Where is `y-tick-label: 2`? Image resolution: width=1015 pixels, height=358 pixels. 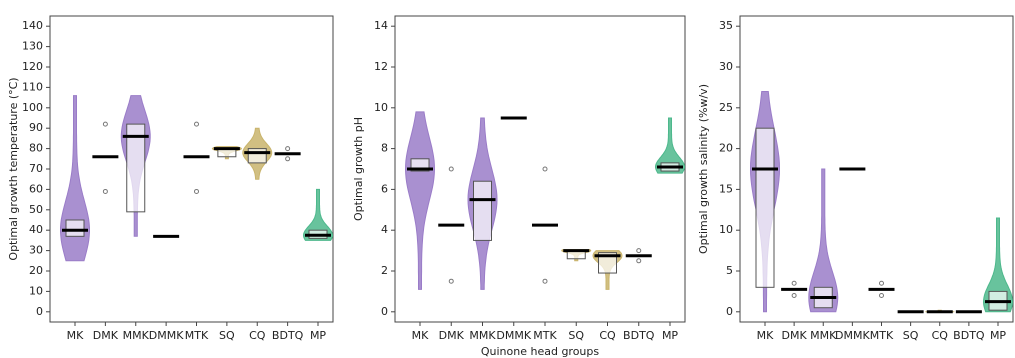
y-tick-label: 2 is located at coordinates (384, 270).